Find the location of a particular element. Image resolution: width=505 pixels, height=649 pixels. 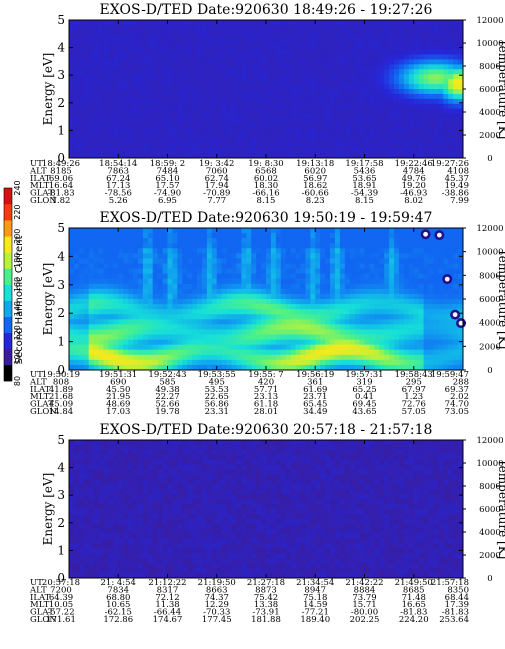

ephemeris-value: 7.77 is located at coordinates (216, 201).